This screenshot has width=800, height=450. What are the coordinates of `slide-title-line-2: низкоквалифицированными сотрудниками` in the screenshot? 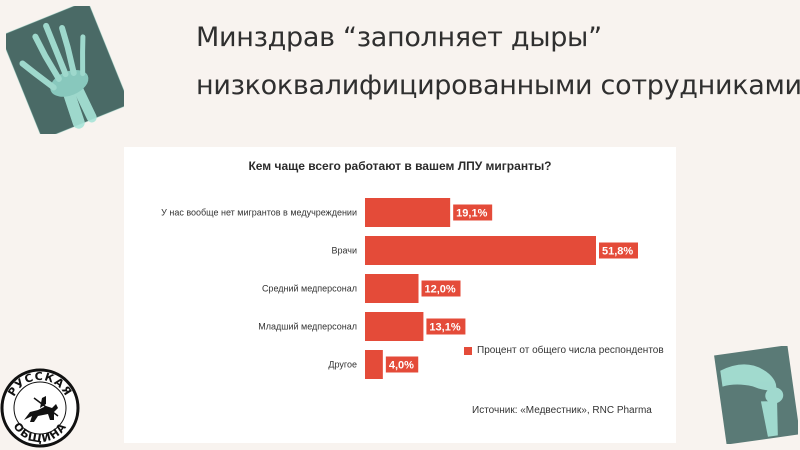 It's located at (498, 85).